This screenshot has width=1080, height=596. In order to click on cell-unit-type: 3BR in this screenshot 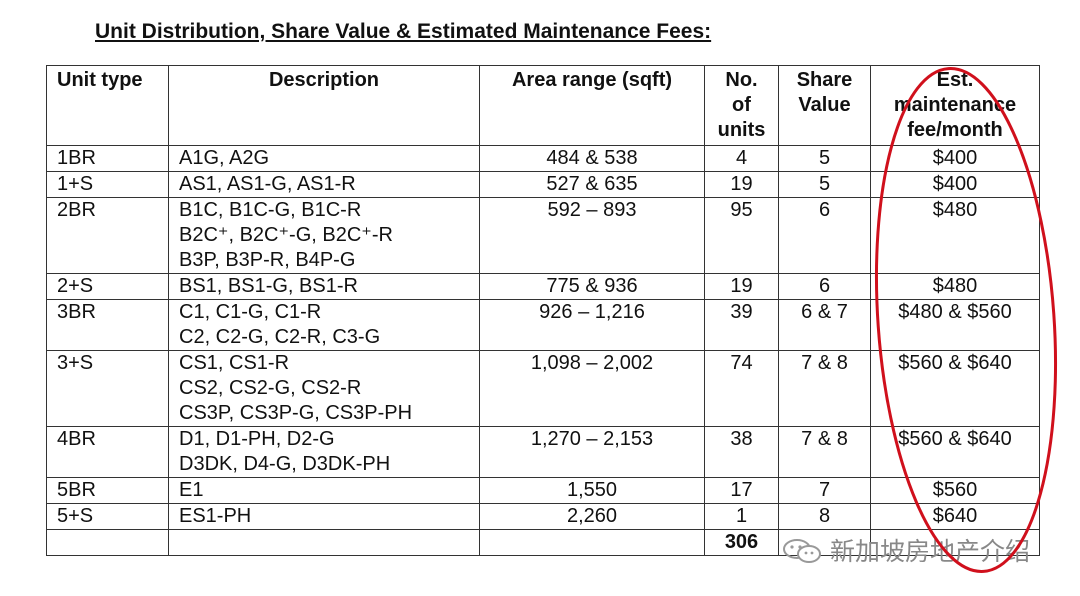, I will do `click(107, 325)`.